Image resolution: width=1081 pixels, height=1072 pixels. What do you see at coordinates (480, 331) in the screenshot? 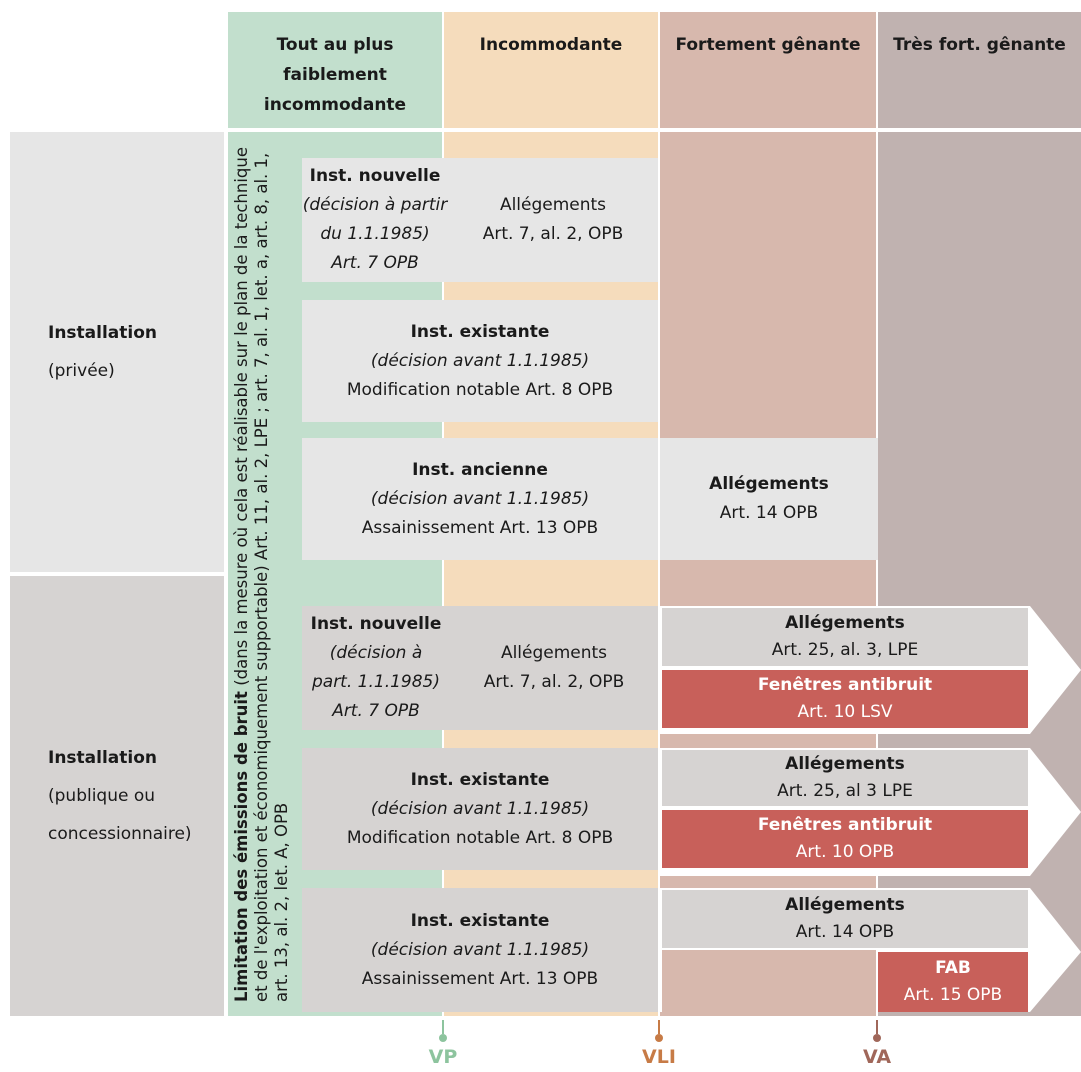
I see `box-p2-l1: Inst. existante` at bounding box center [480, 331].